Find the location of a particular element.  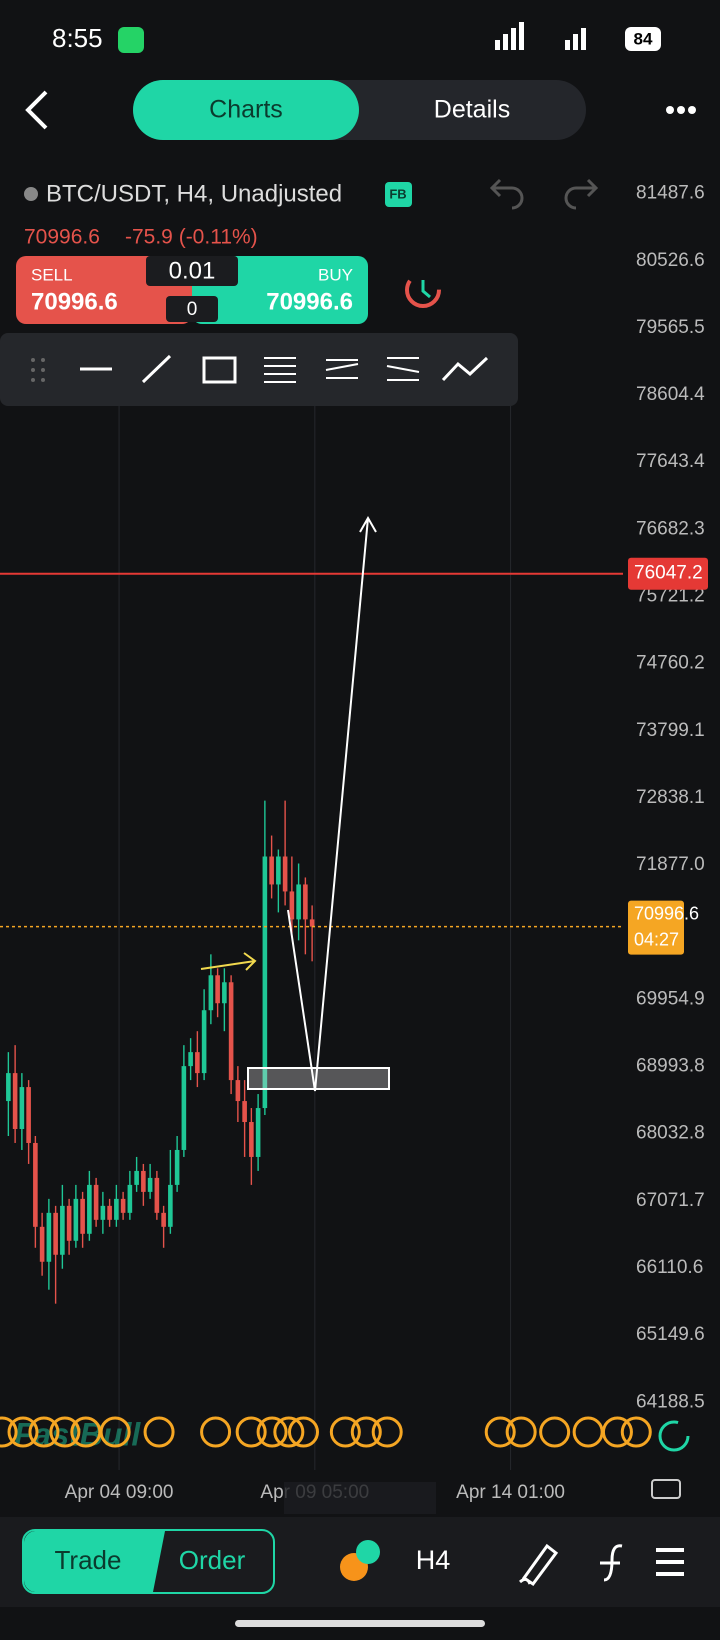

tab-charts: Charts is located at coordinates (246, 110).